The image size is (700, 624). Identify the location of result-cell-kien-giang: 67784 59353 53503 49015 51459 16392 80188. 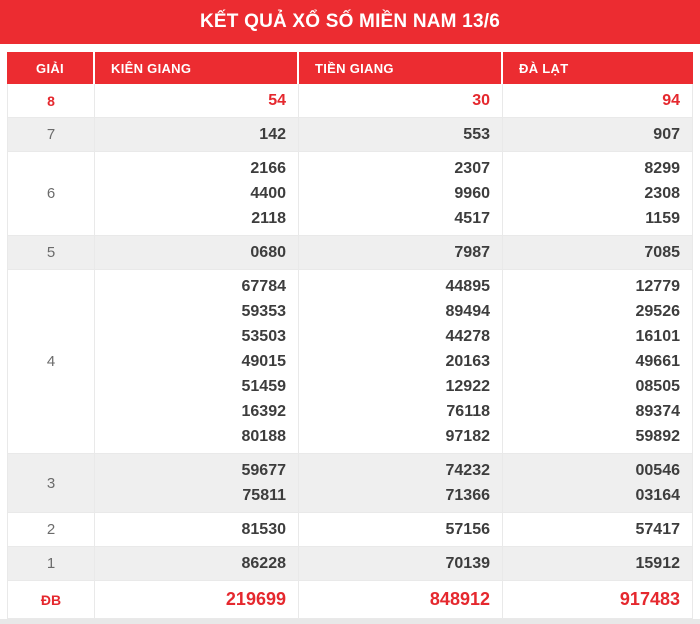
(197, 362).